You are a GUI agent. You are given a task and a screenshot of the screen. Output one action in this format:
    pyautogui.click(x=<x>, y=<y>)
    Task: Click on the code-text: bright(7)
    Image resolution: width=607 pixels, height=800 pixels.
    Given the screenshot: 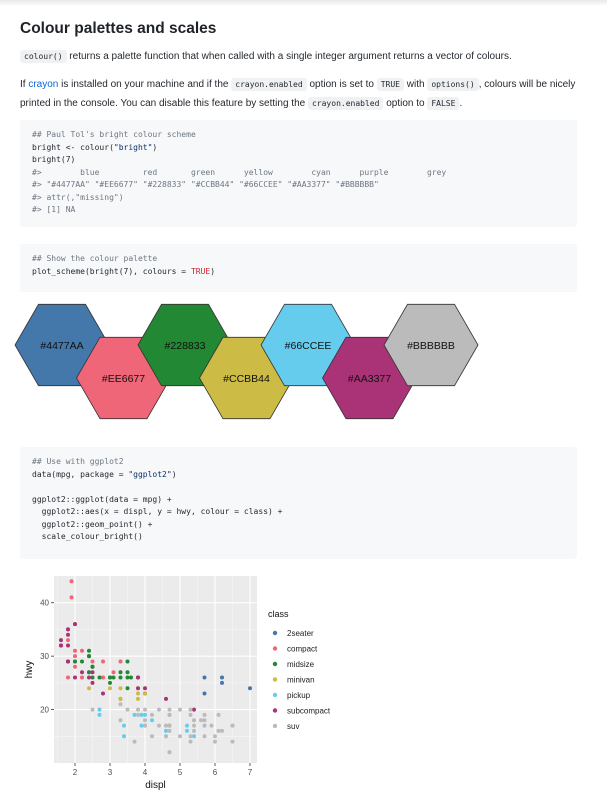 What is the action you would take?
    pyautogui.click(x=54, y=159)
    